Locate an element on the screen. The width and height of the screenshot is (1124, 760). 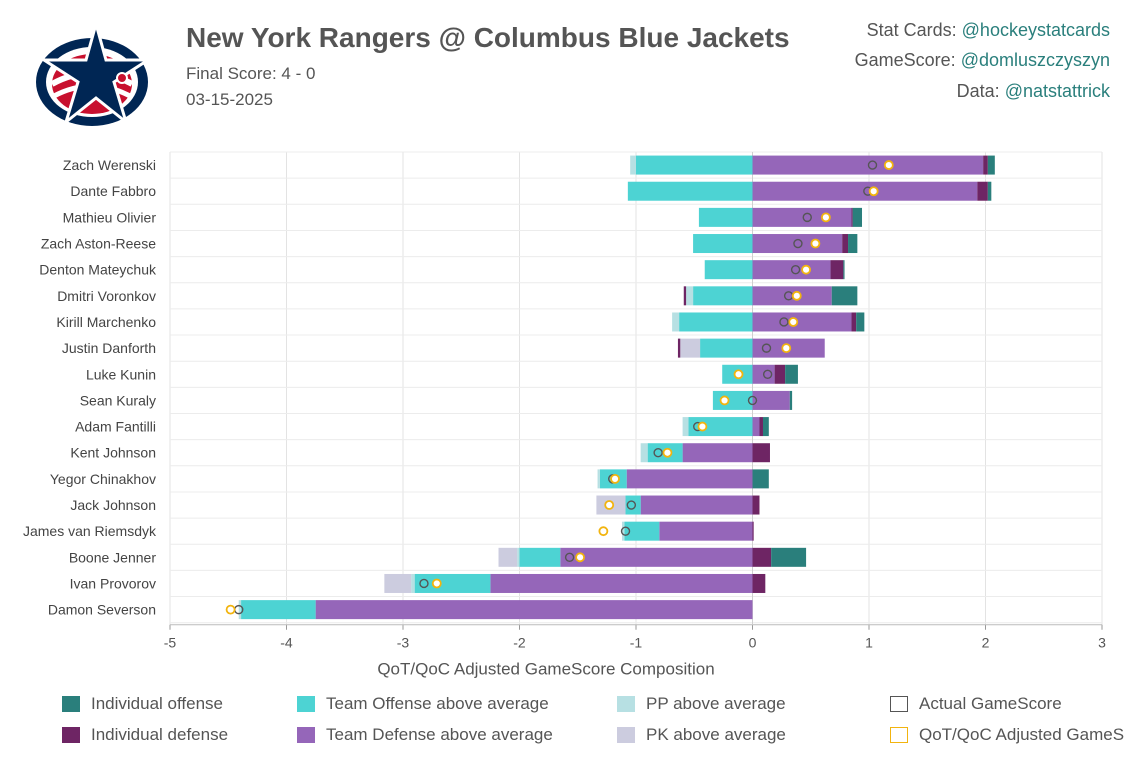
credit-handle: @natstattrick is located at coordinates (1057, 91).